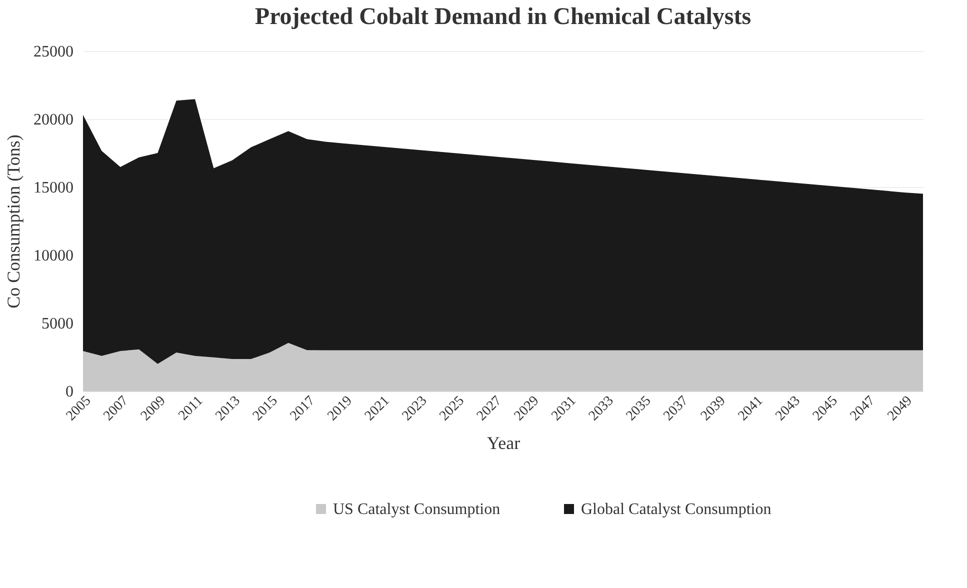 The image size is (967, 588). Describe the element at coordinates (14, 221) in the screenshot. I see `y-axis-title: Co Consumption (Tons)` at that location.